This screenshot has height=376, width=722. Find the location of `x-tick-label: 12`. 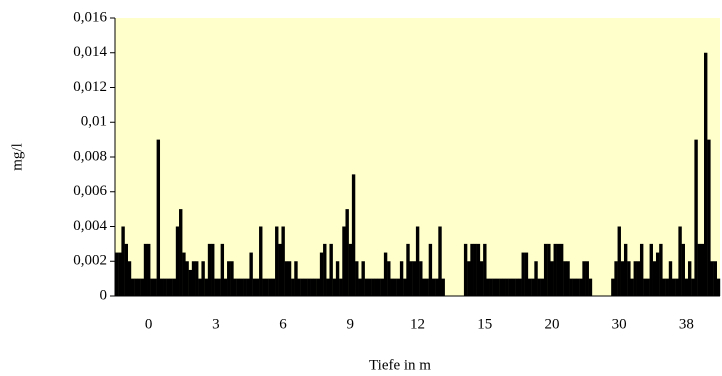

x-tick-label: 12 is located at coordinates (417, 324).